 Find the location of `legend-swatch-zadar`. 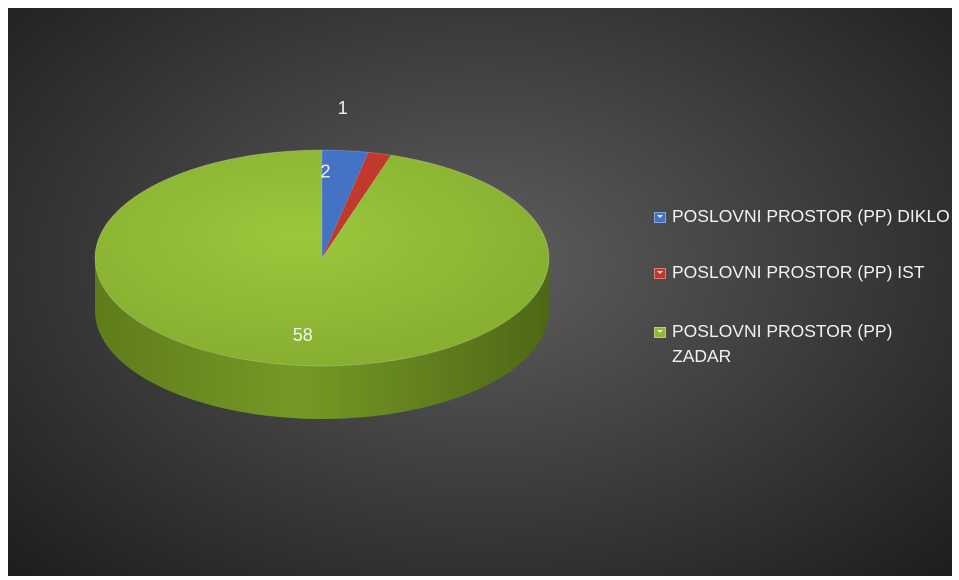

legend-swatch-zadar is located at coordinates (660, 332).